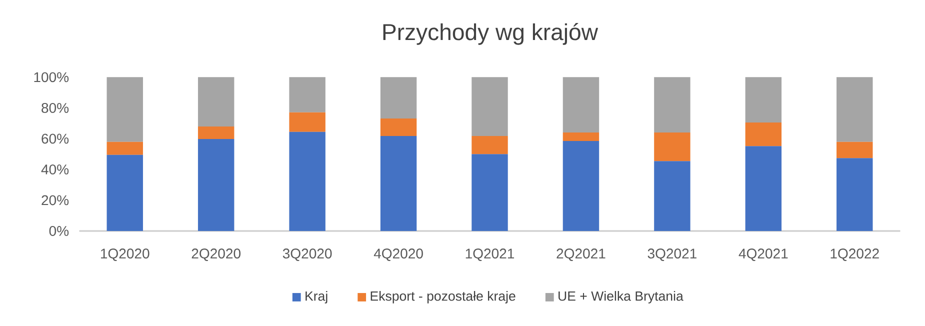 The width and height of the screenshot is (925, 326). What do you see at coordinates (621, 297) in the screenshot?
I see `legend-label: UE + Wielka Brytania` at bounding box center [621, 297].